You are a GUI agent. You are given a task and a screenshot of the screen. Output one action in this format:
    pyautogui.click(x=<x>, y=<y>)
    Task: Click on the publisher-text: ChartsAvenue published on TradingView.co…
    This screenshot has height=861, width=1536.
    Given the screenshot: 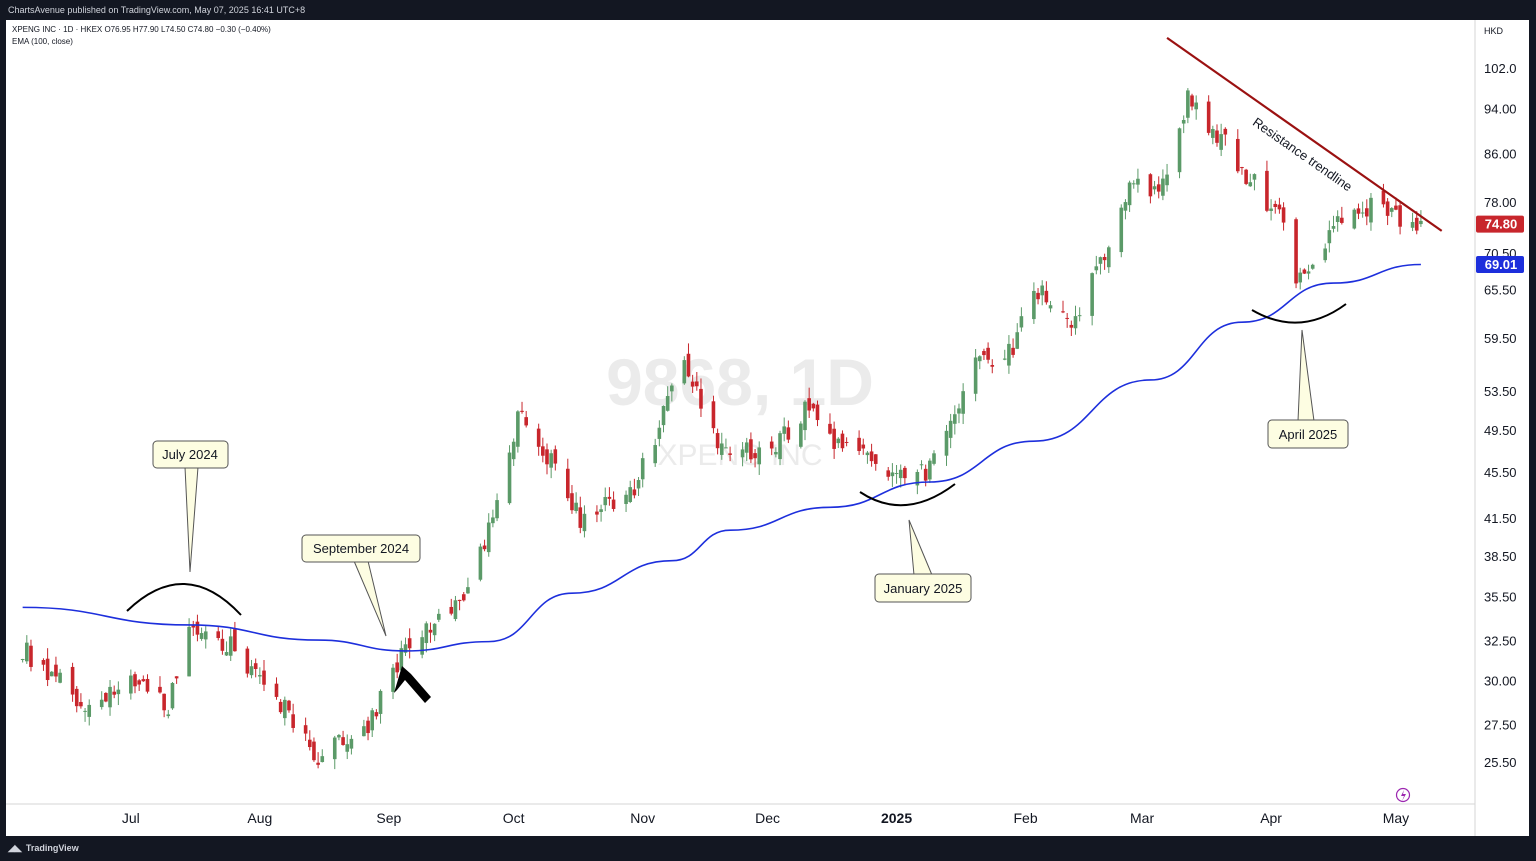 What is the action you would take?
    pyautogui.click(x=157, y=10)
    